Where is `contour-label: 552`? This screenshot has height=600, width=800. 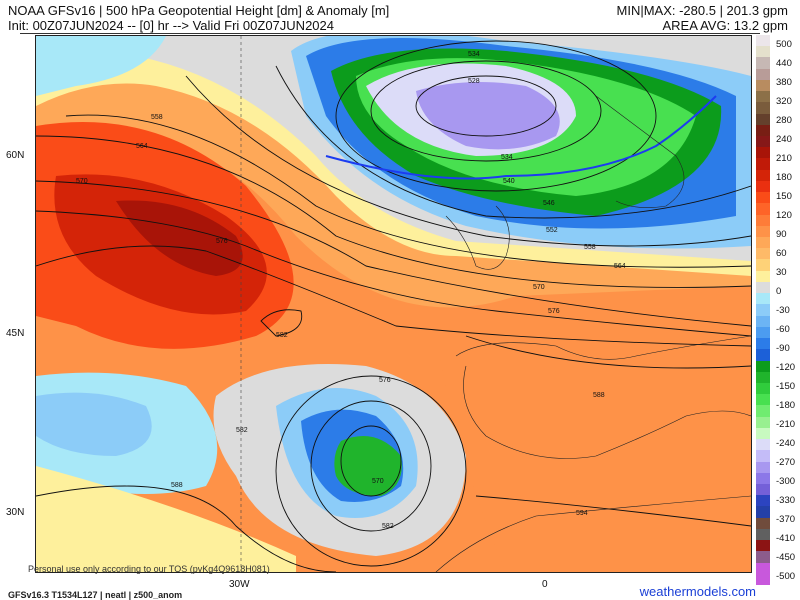
contour-label: 552 is located at coordinates (552, 230).